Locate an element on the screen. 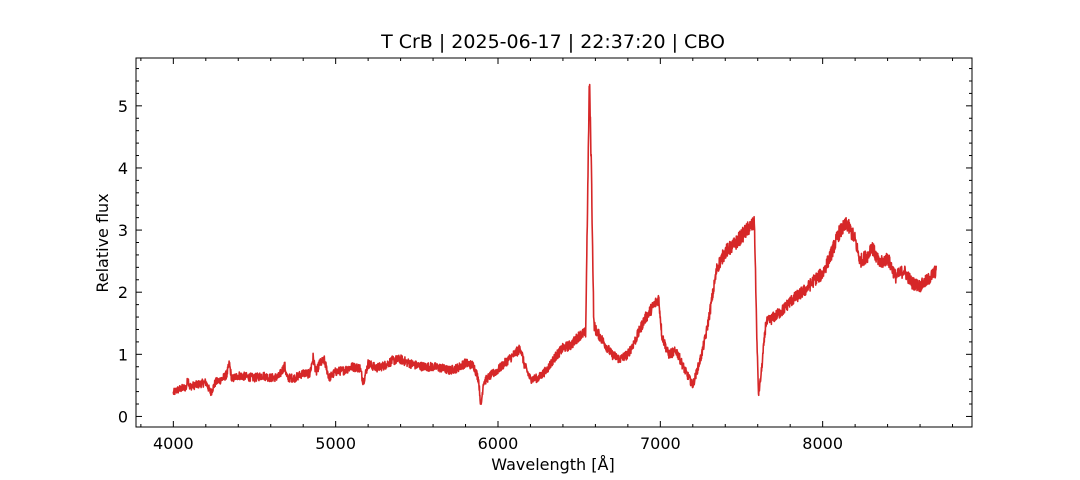 The height and width of the screenshot is (480, 1080). x-tick-label: 4000 is located at coordinates (173, 443).